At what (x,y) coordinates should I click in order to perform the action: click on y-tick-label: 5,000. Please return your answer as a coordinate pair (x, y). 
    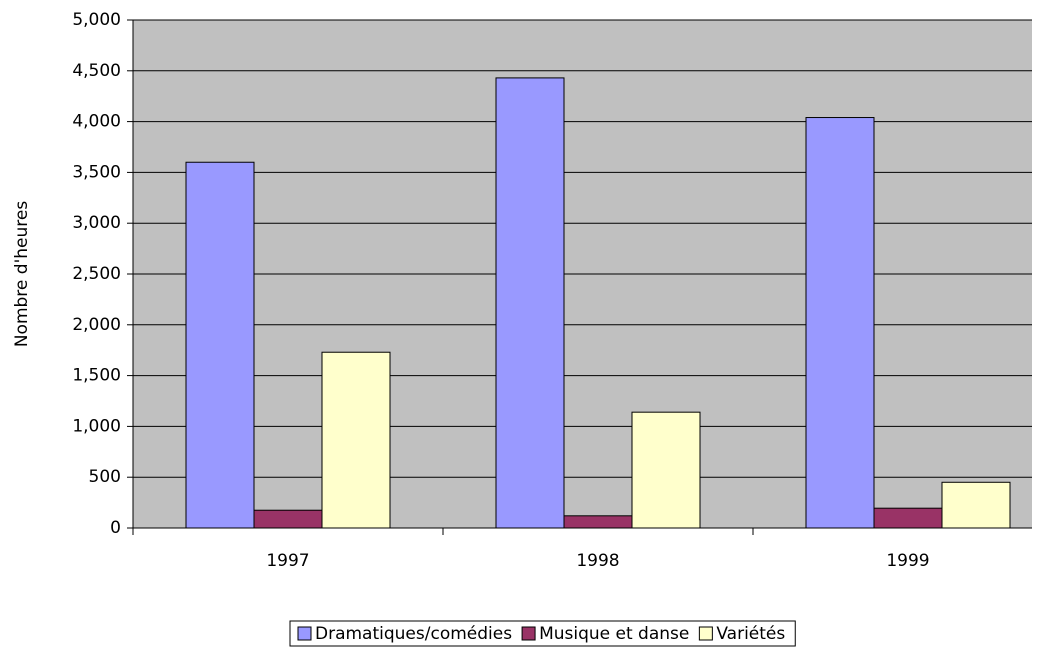
    Looking at the image, I should click on (96, 20).